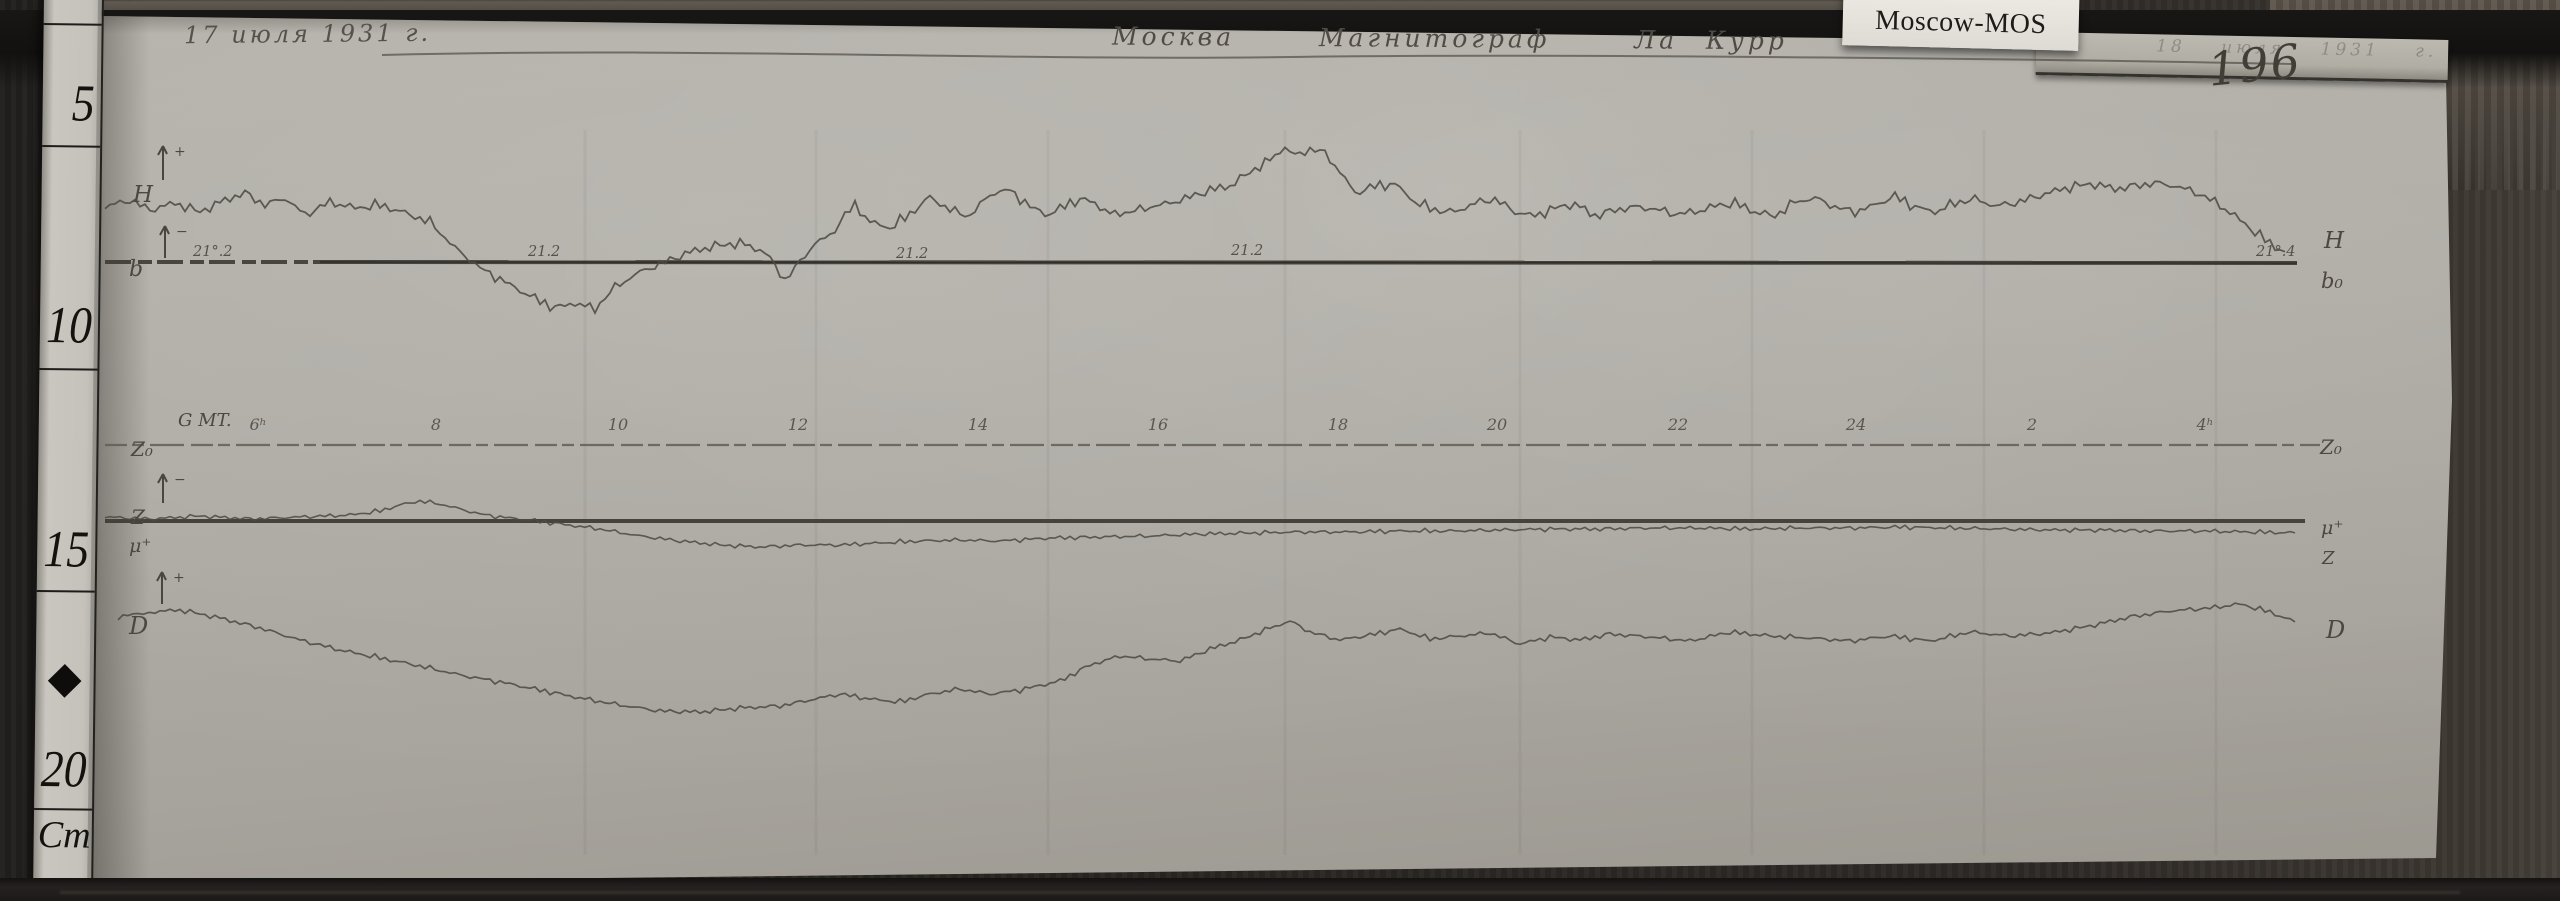 The height and width of the screenshot is (901, 2560). Describe the element at coordinates (1450, 190) in the screenshot. I see `glass-glare` at that location.